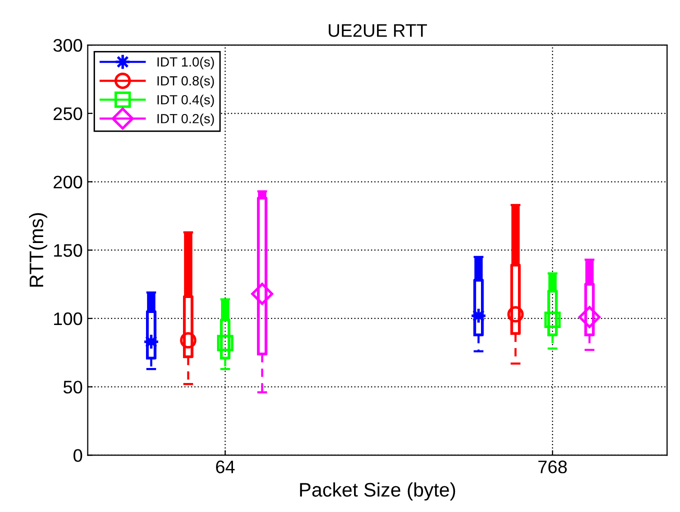  Describe the element at coordinates (186, 101) in the screenshot. I see `legend-label: IDT 0.4(s)` at that location.